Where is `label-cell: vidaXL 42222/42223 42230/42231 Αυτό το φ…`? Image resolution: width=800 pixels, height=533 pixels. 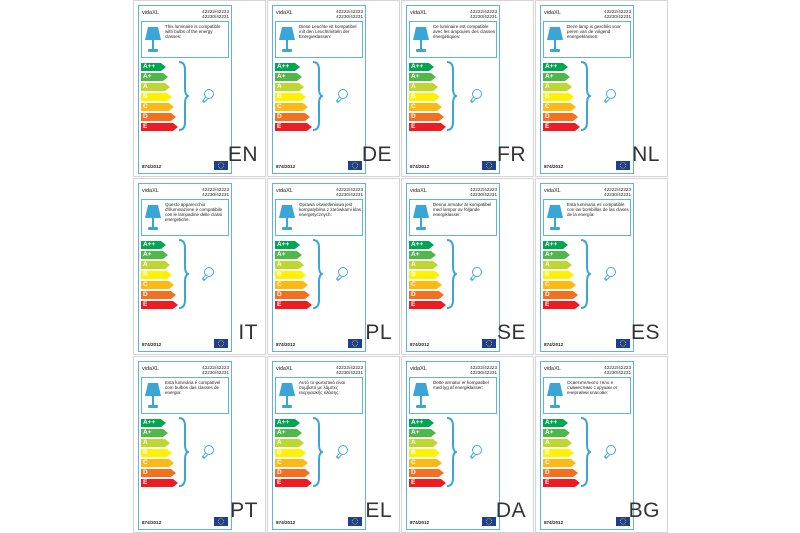
label-cell: vidaXL 42222/42223 42230/42231 Αυτό το φ… is located at coordinates (333, 444).